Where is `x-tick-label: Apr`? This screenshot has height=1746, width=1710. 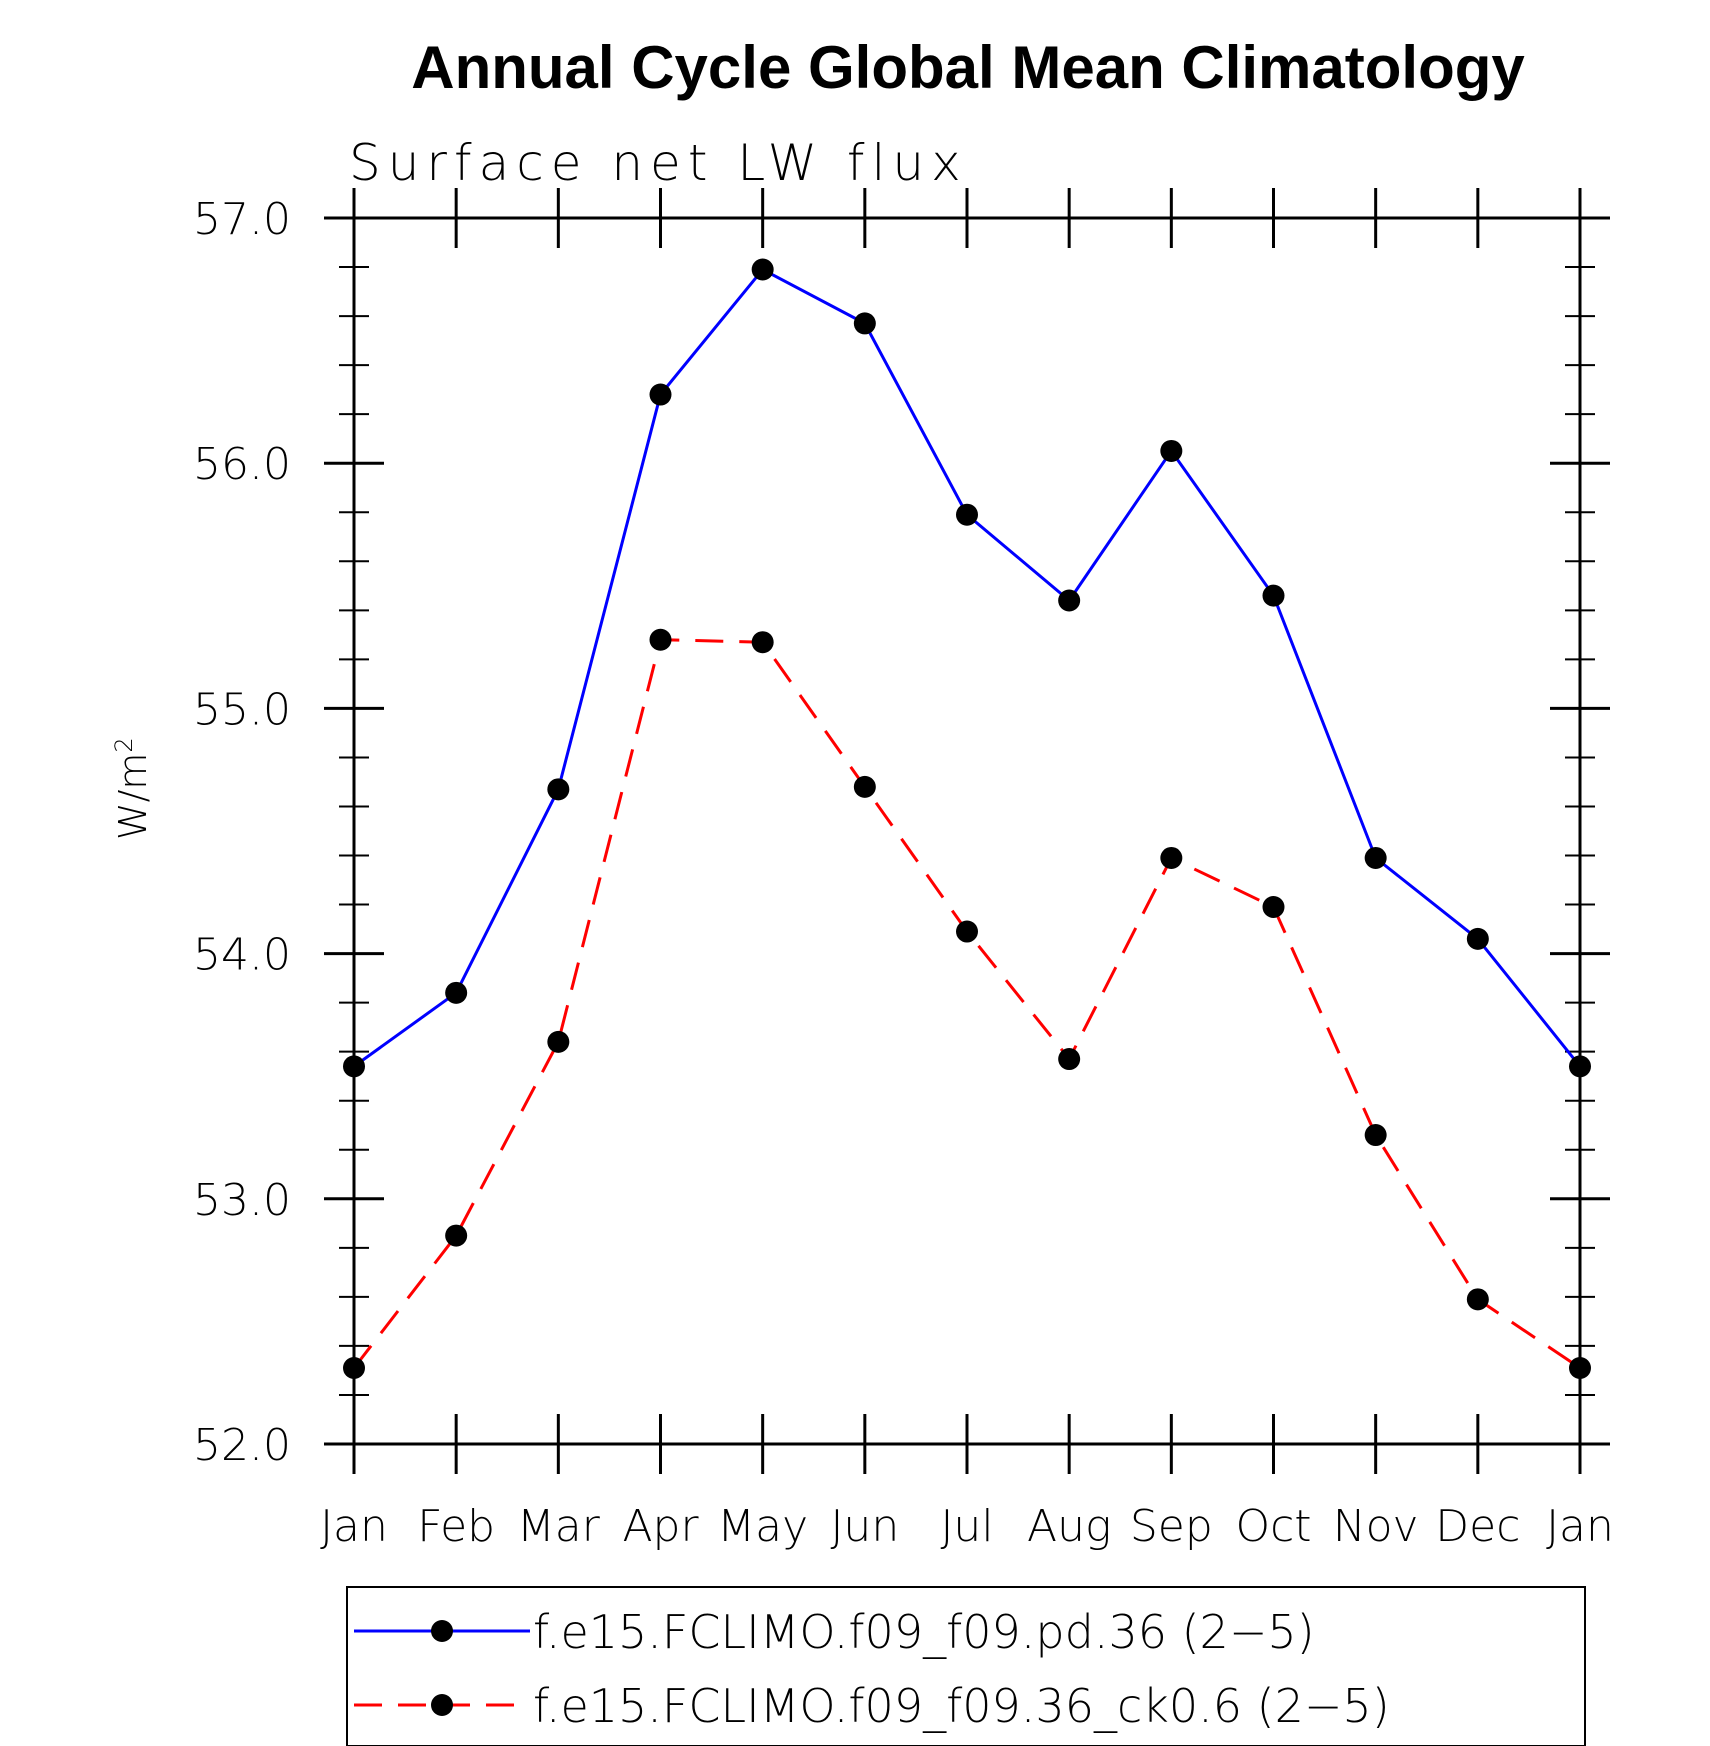
x-tick-label: Apr is located at coordinates (660, 1526).